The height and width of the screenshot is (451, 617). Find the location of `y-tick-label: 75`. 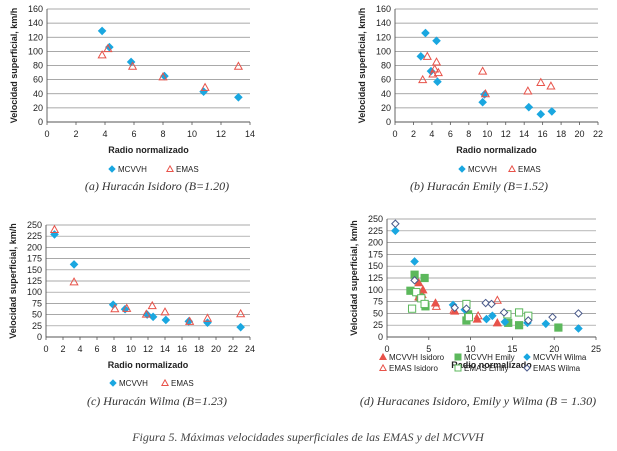

y-tick-label: 75 is located at coordinates (37, 303).